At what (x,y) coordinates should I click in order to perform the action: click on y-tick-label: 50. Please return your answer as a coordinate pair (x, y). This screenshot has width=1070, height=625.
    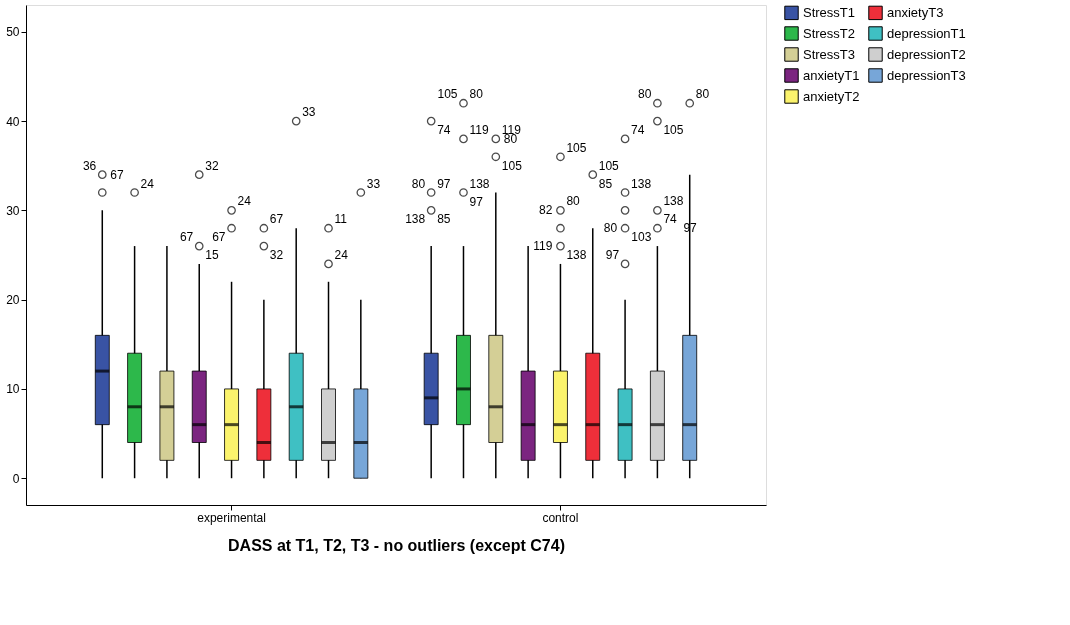
    Looking at the image, I should click on (13, 32).